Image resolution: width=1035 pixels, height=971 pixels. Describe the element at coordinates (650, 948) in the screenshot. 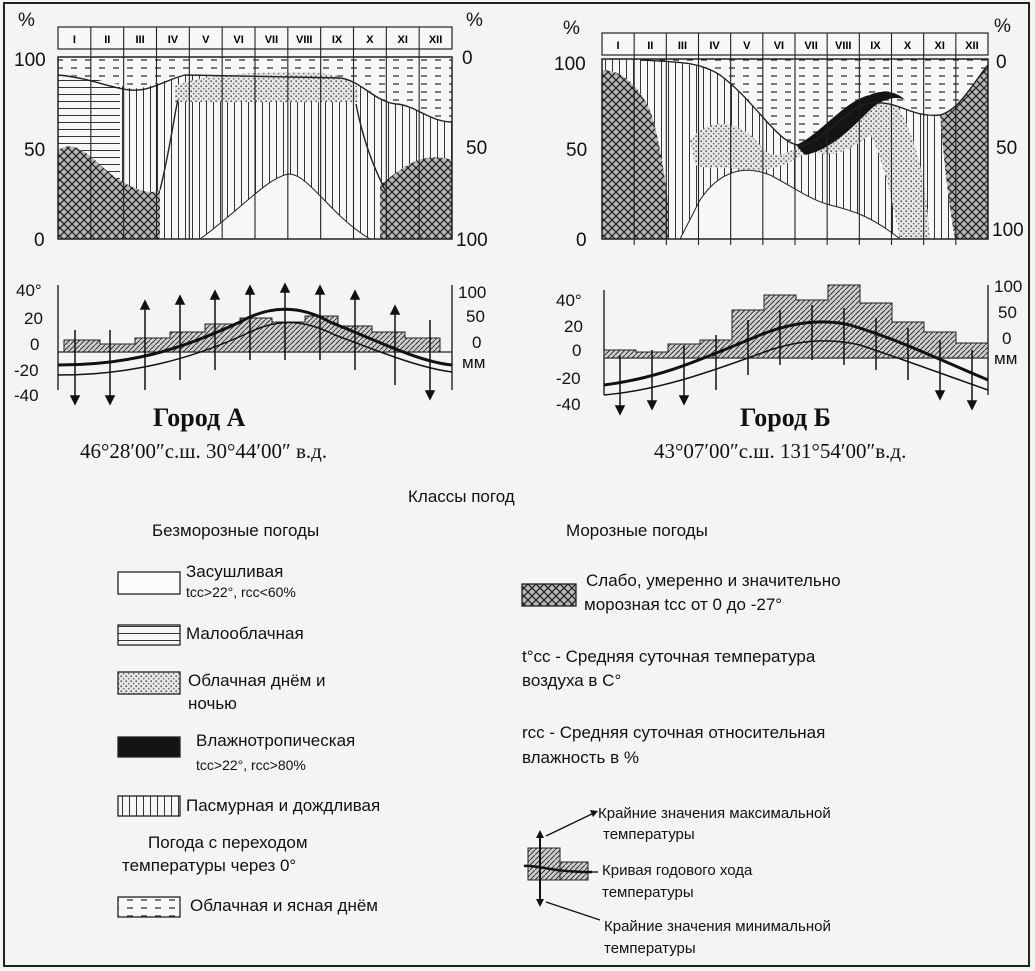

I see `legend-min-label-2: температуры` at that location.